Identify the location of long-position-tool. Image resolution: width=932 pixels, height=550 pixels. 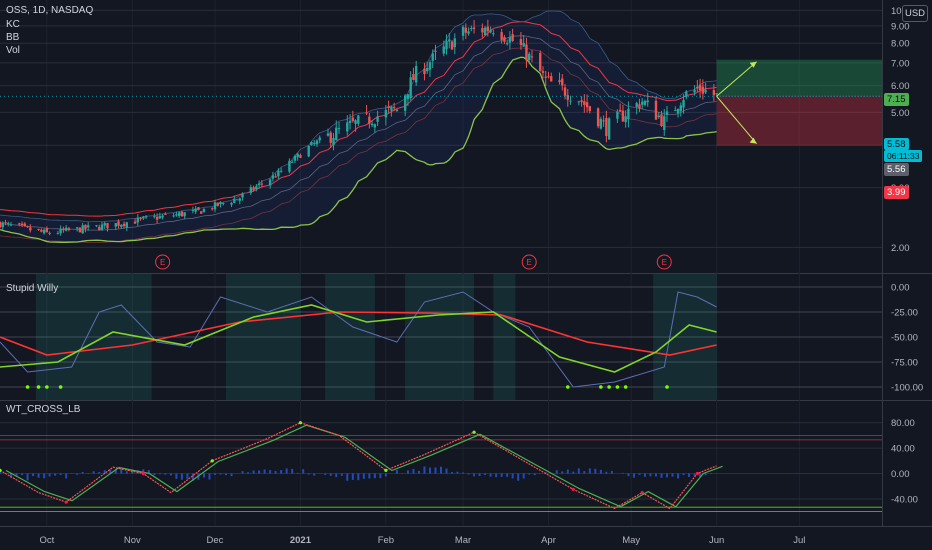
(441, 102).